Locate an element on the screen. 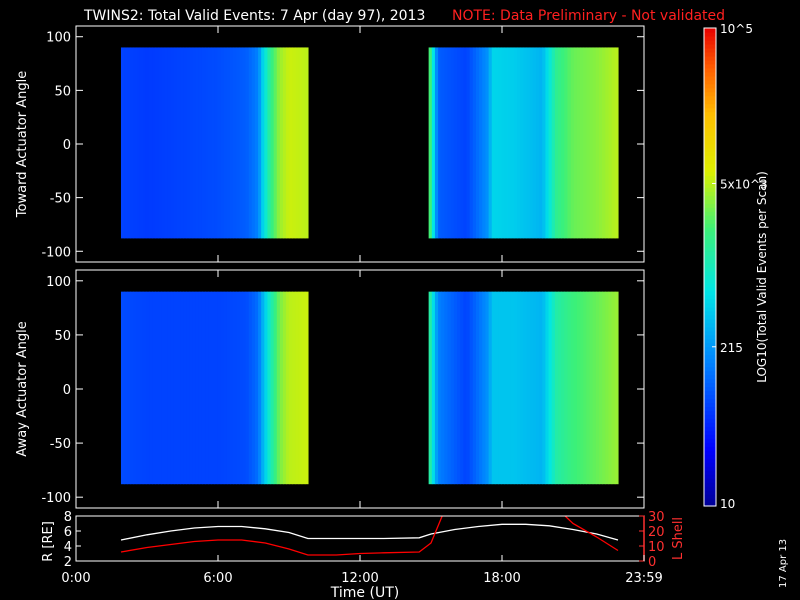  y-tick-label: -50 is located at coordinates (60, 444).